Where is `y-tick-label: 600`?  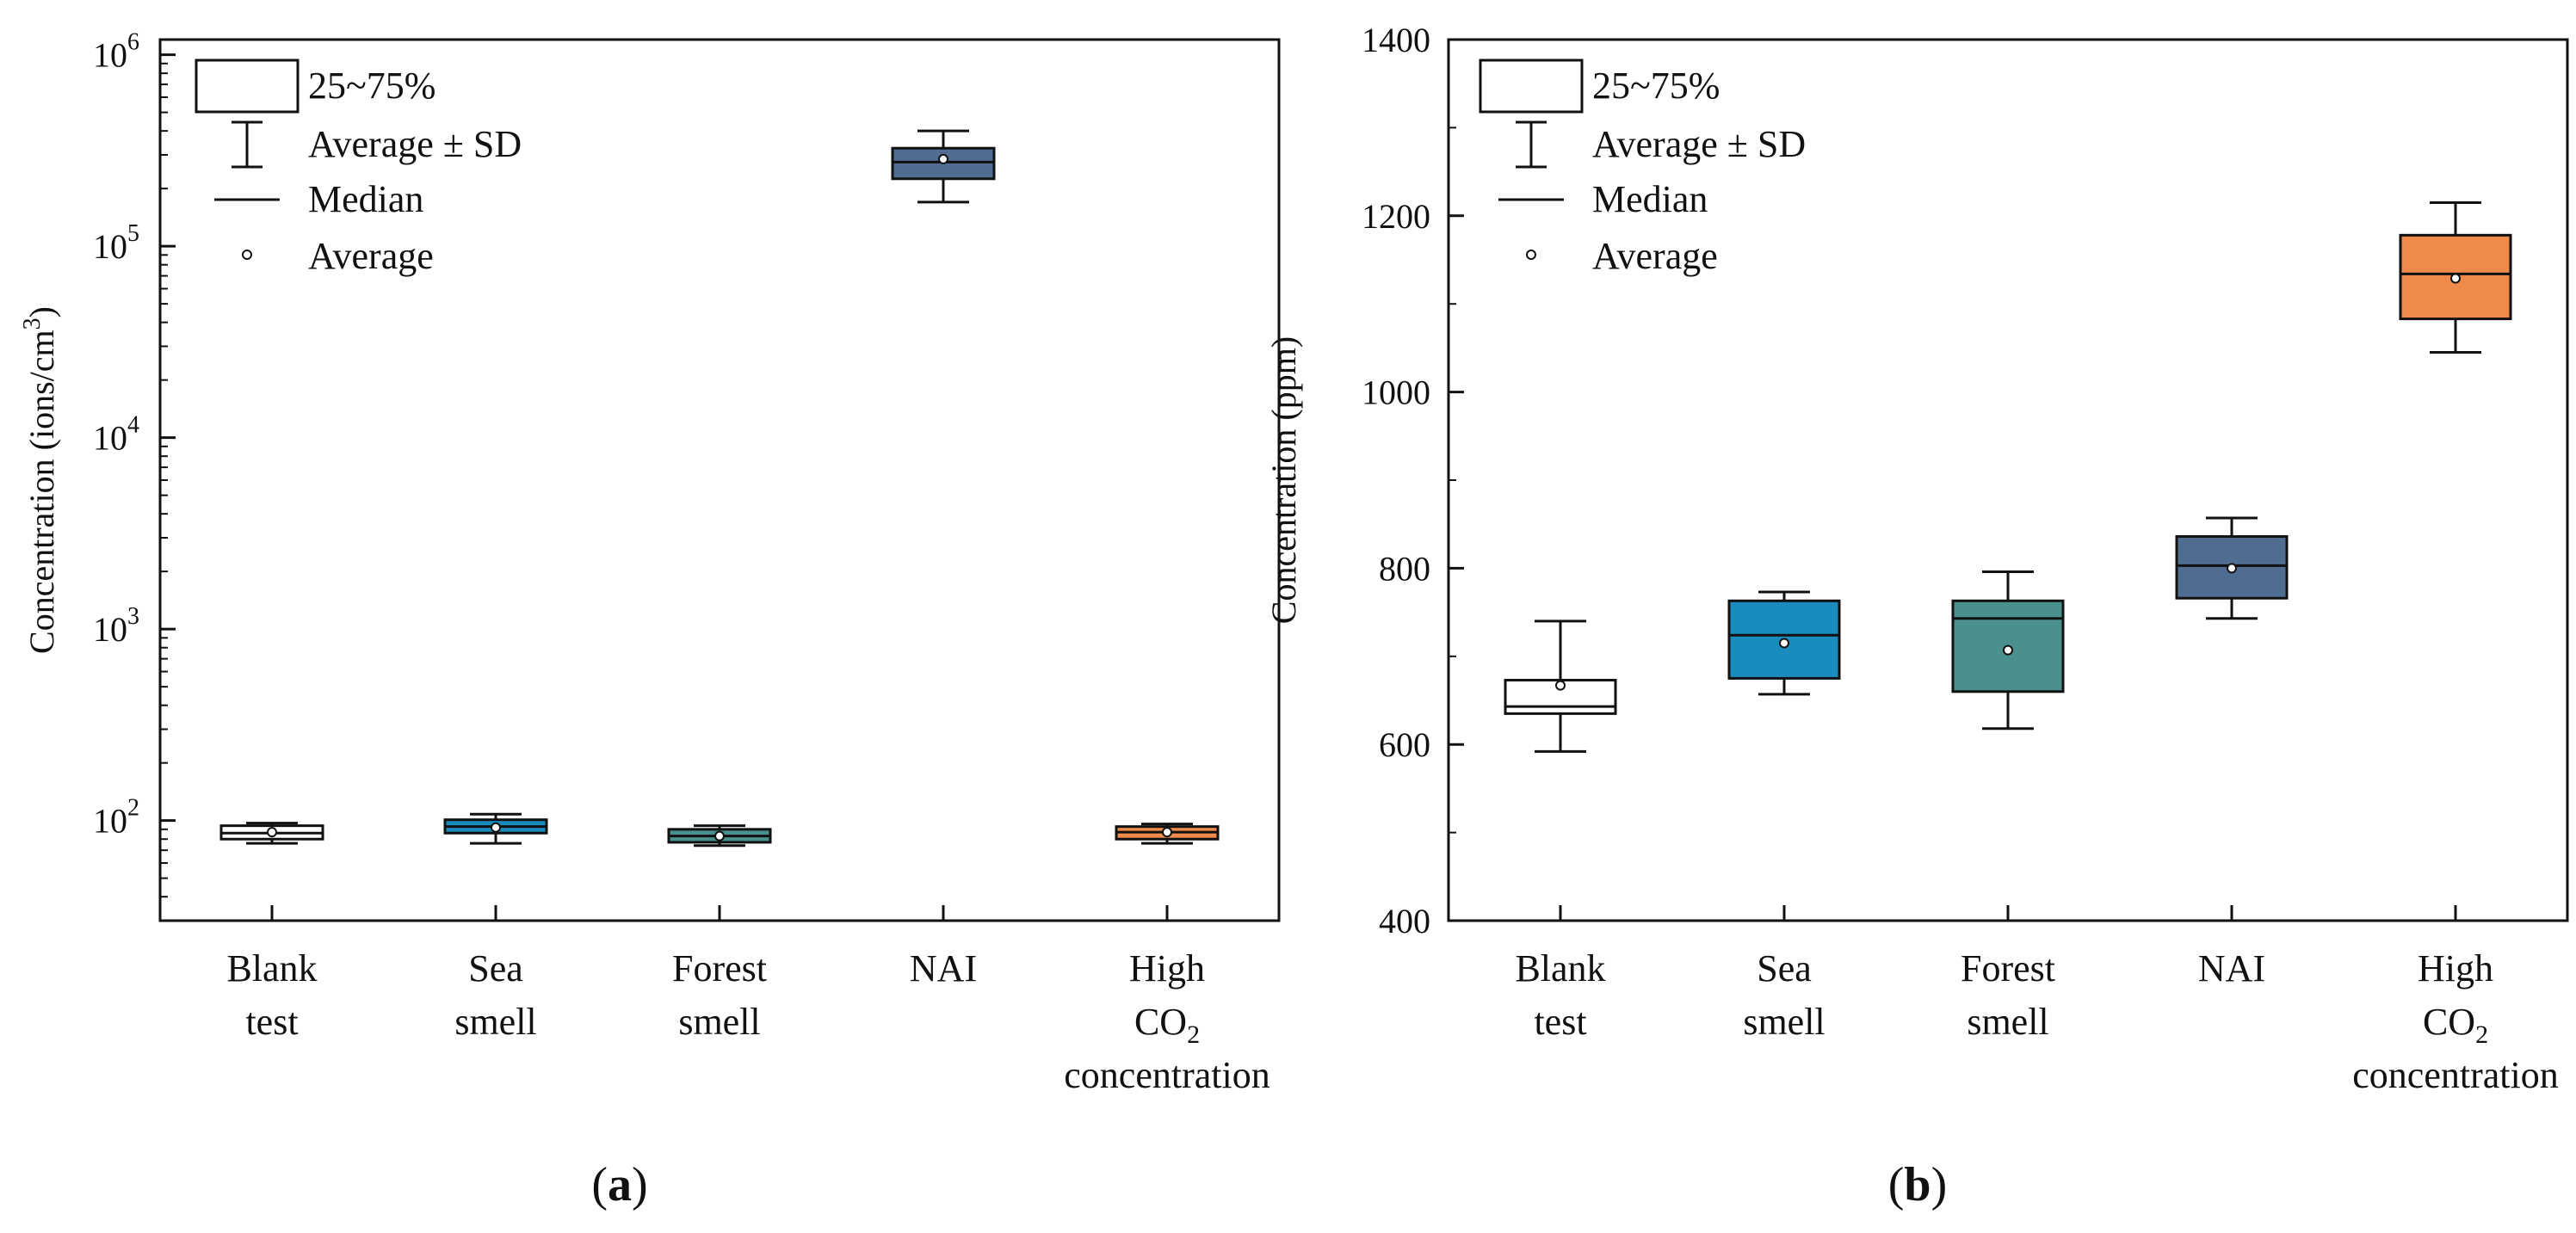 y-tick-label: 600 is located at coordinates (1404, 745).